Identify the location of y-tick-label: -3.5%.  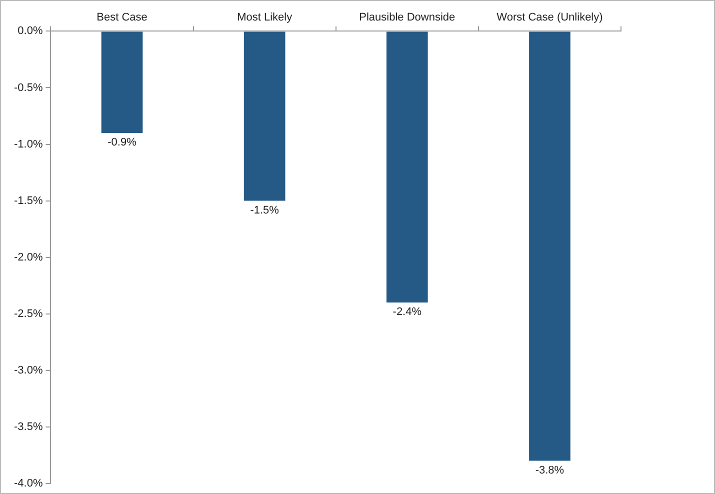
(28, 426).